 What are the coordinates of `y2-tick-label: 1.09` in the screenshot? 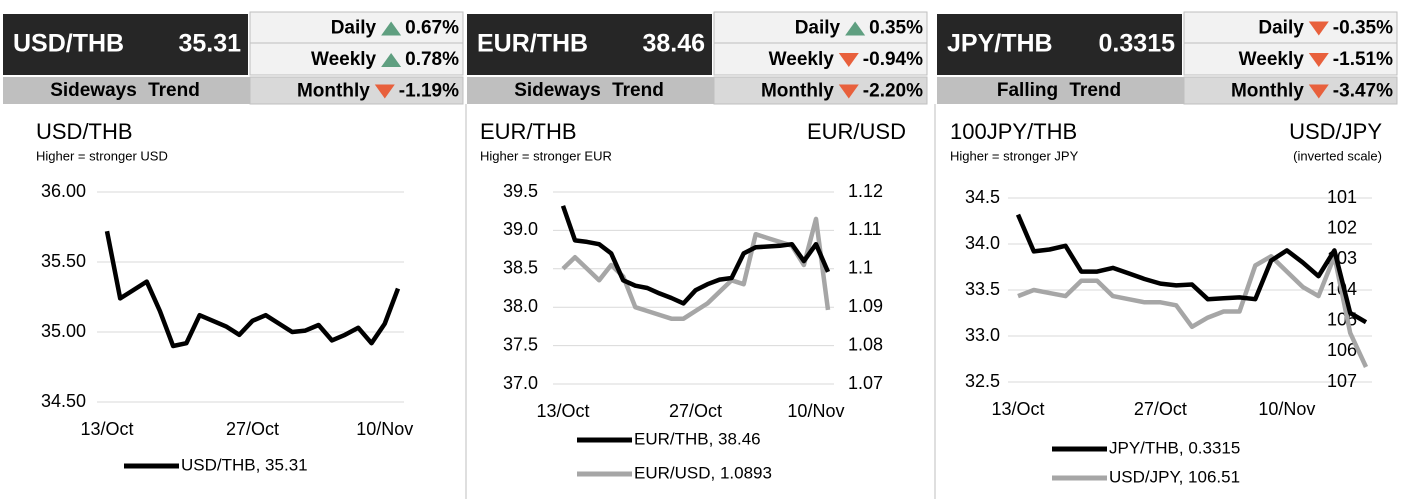 It's located at (865, 306).